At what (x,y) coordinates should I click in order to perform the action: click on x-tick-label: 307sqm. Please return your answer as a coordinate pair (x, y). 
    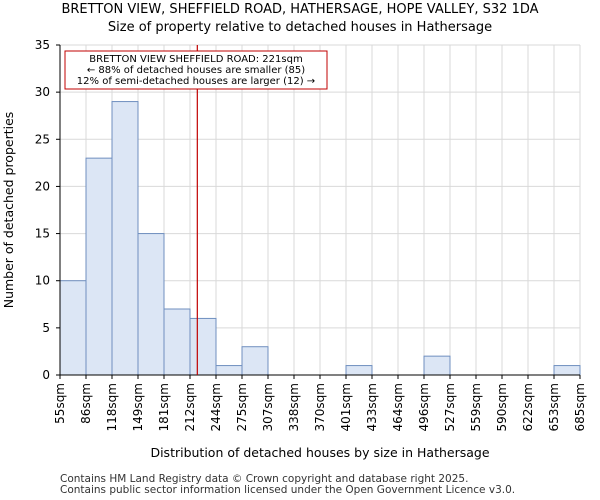
    Looking at the image, I should click on (268, 407).